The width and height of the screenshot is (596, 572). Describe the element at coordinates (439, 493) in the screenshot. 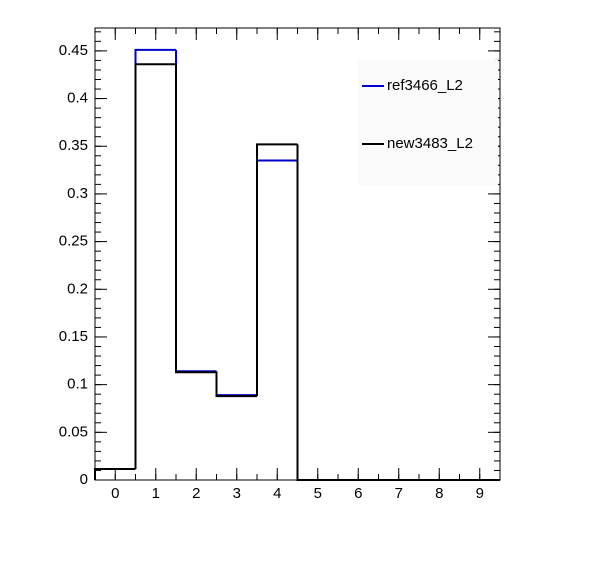

I see `x-tick-label: 8` at that location.